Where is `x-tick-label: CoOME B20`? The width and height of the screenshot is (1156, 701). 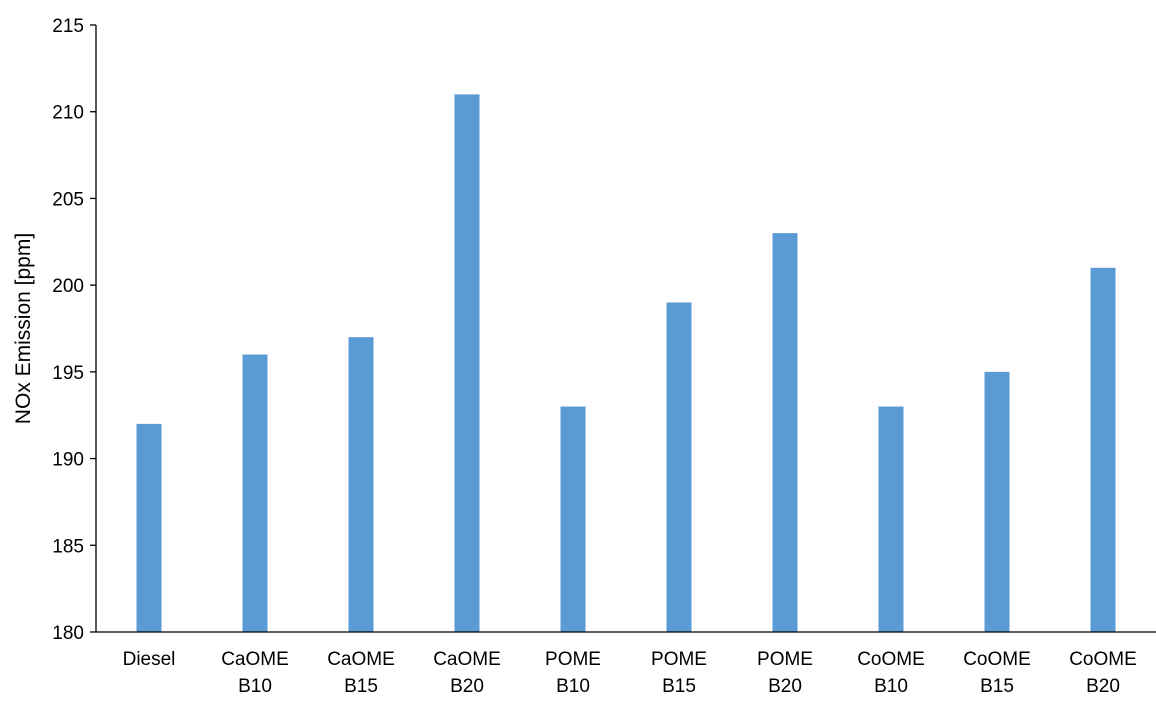 x-tick-label: CoOME B20 is located at coordinates (1103, 673).